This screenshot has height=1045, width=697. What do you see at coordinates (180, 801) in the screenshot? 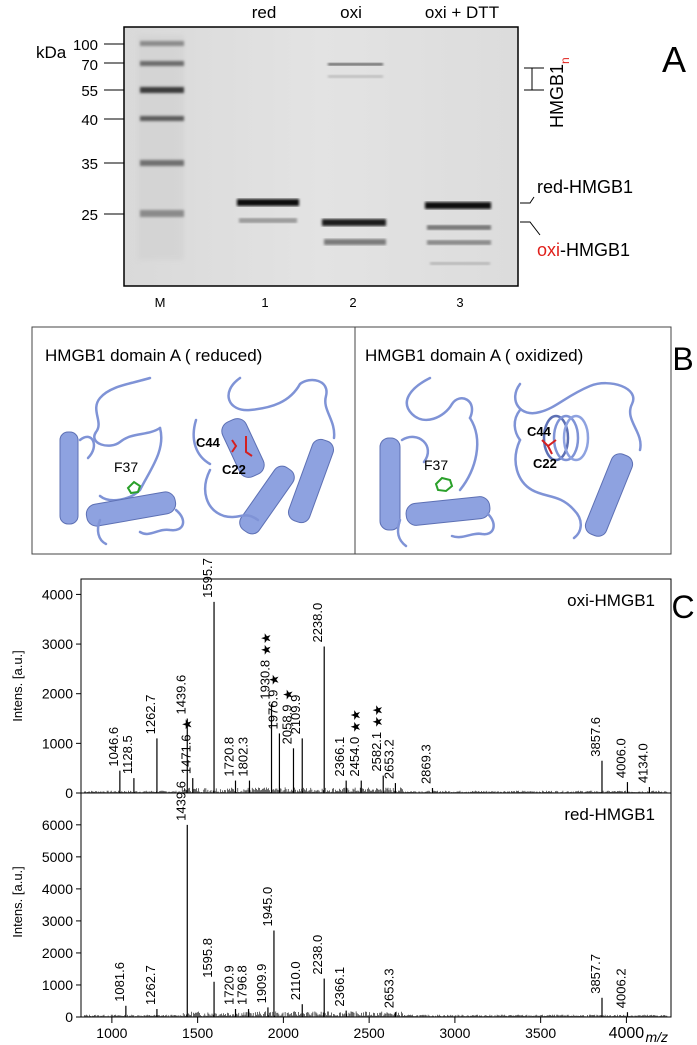
I see `bottom-peak-label: 1439.6` at bounding box center [180, 801].